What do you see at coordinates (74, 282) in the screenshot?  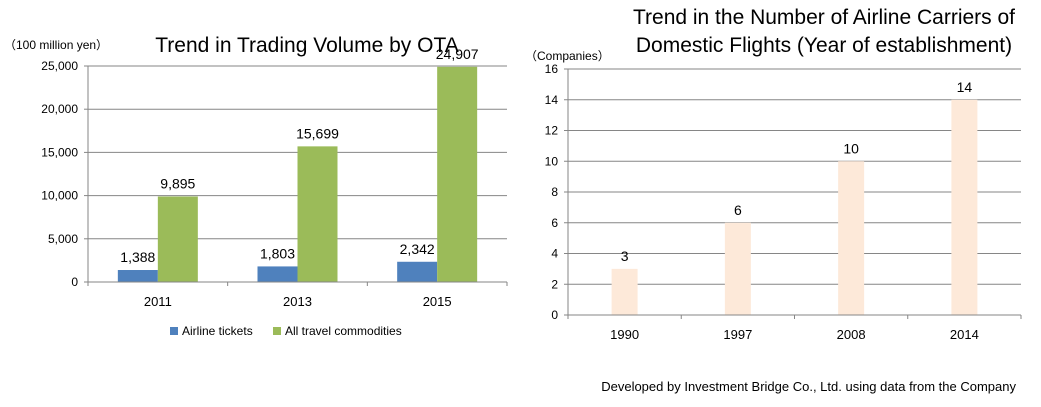 I see `ota-y-tick-label: 0` at bounding box center [74, 282].